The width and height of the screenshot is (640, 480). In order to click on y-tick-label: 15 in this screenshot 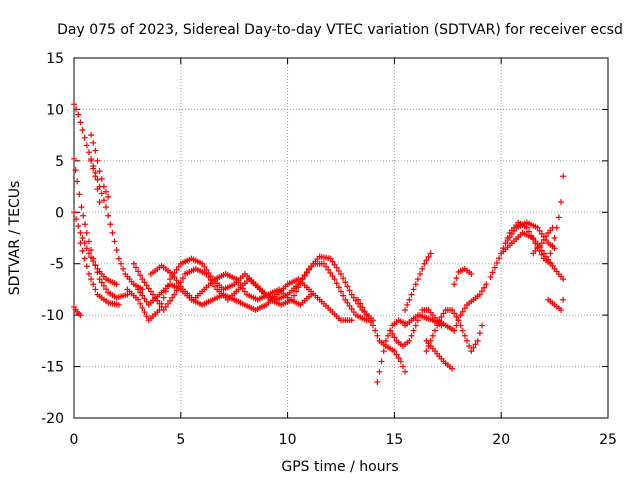, I will do `click(55, 59)`.